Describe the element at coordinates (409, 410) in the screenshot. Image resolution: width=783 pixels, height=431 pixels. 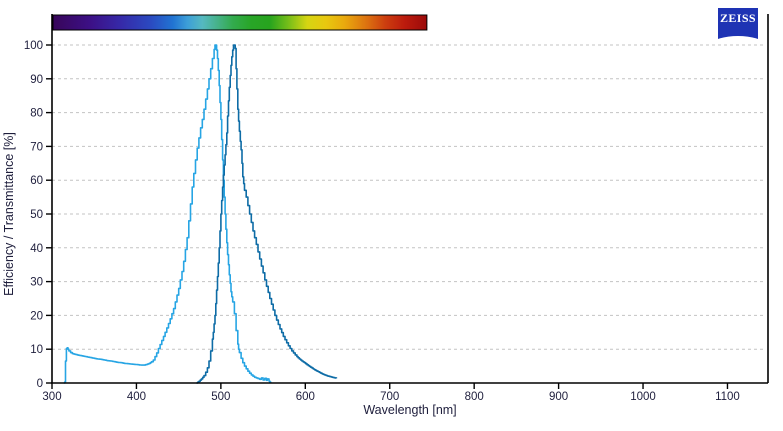
I see `x-axis-title: Wavelength [nm]` at that location.